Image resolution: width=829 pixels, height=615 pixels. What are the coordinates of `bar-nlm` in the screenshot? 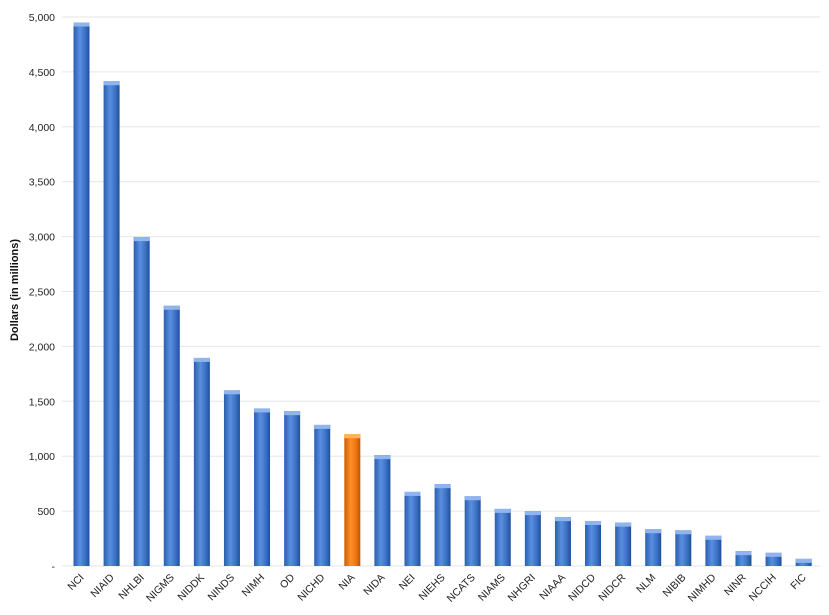 It's located at (653, 547).